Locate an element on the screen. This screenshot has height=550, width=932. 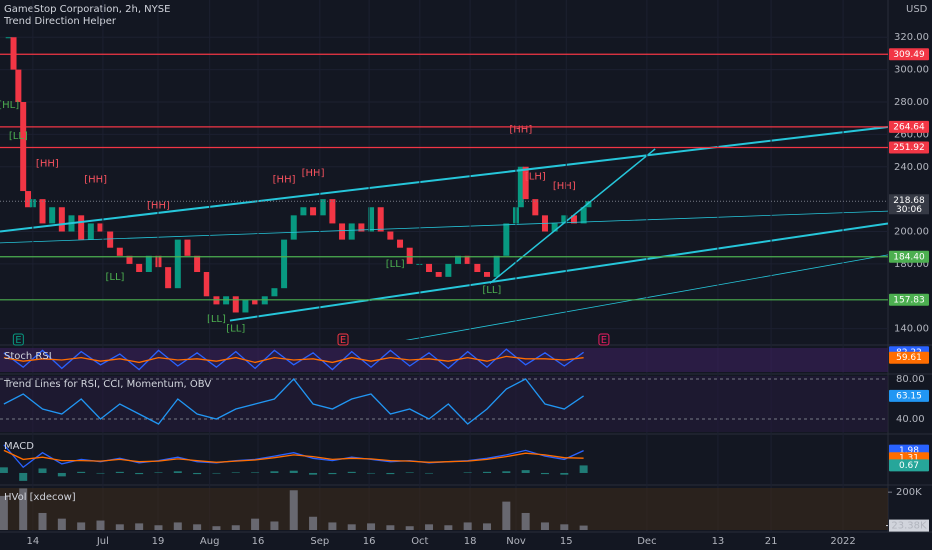
level-label: 309.49 is located at coordinates (909, 55).